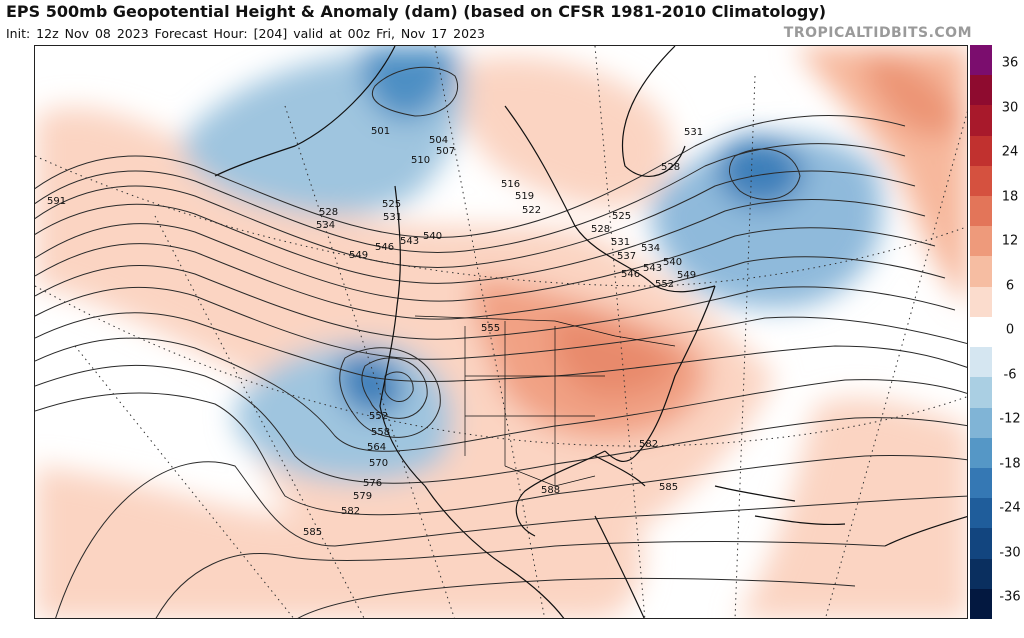 The width and height of the screenshot is (1024, 638). Describe the element at coordinates (380, 131) in the screenshot. I see `contour-label: 501` at that location.